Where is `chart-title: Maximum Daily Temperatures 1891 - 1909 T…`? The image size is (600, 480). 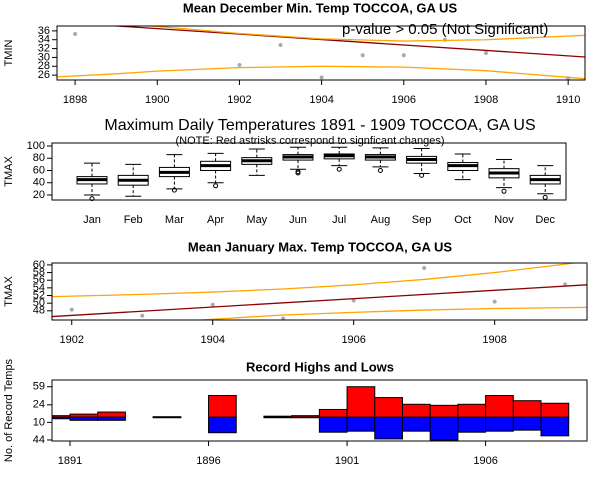
chart-title: Maximum Daily Temperatures 1891 - 1909 T… is located at coordinates (319, 125).